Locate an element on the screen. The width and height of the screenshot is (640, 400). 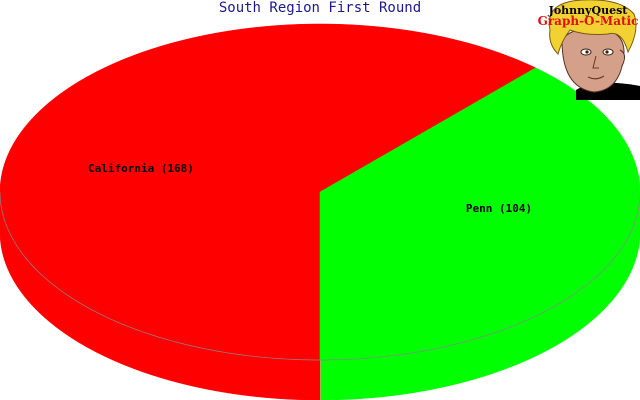
johnny-quest-logo: JohnnyQuest Graph-O-Matic is located at coordinates (589, 50).